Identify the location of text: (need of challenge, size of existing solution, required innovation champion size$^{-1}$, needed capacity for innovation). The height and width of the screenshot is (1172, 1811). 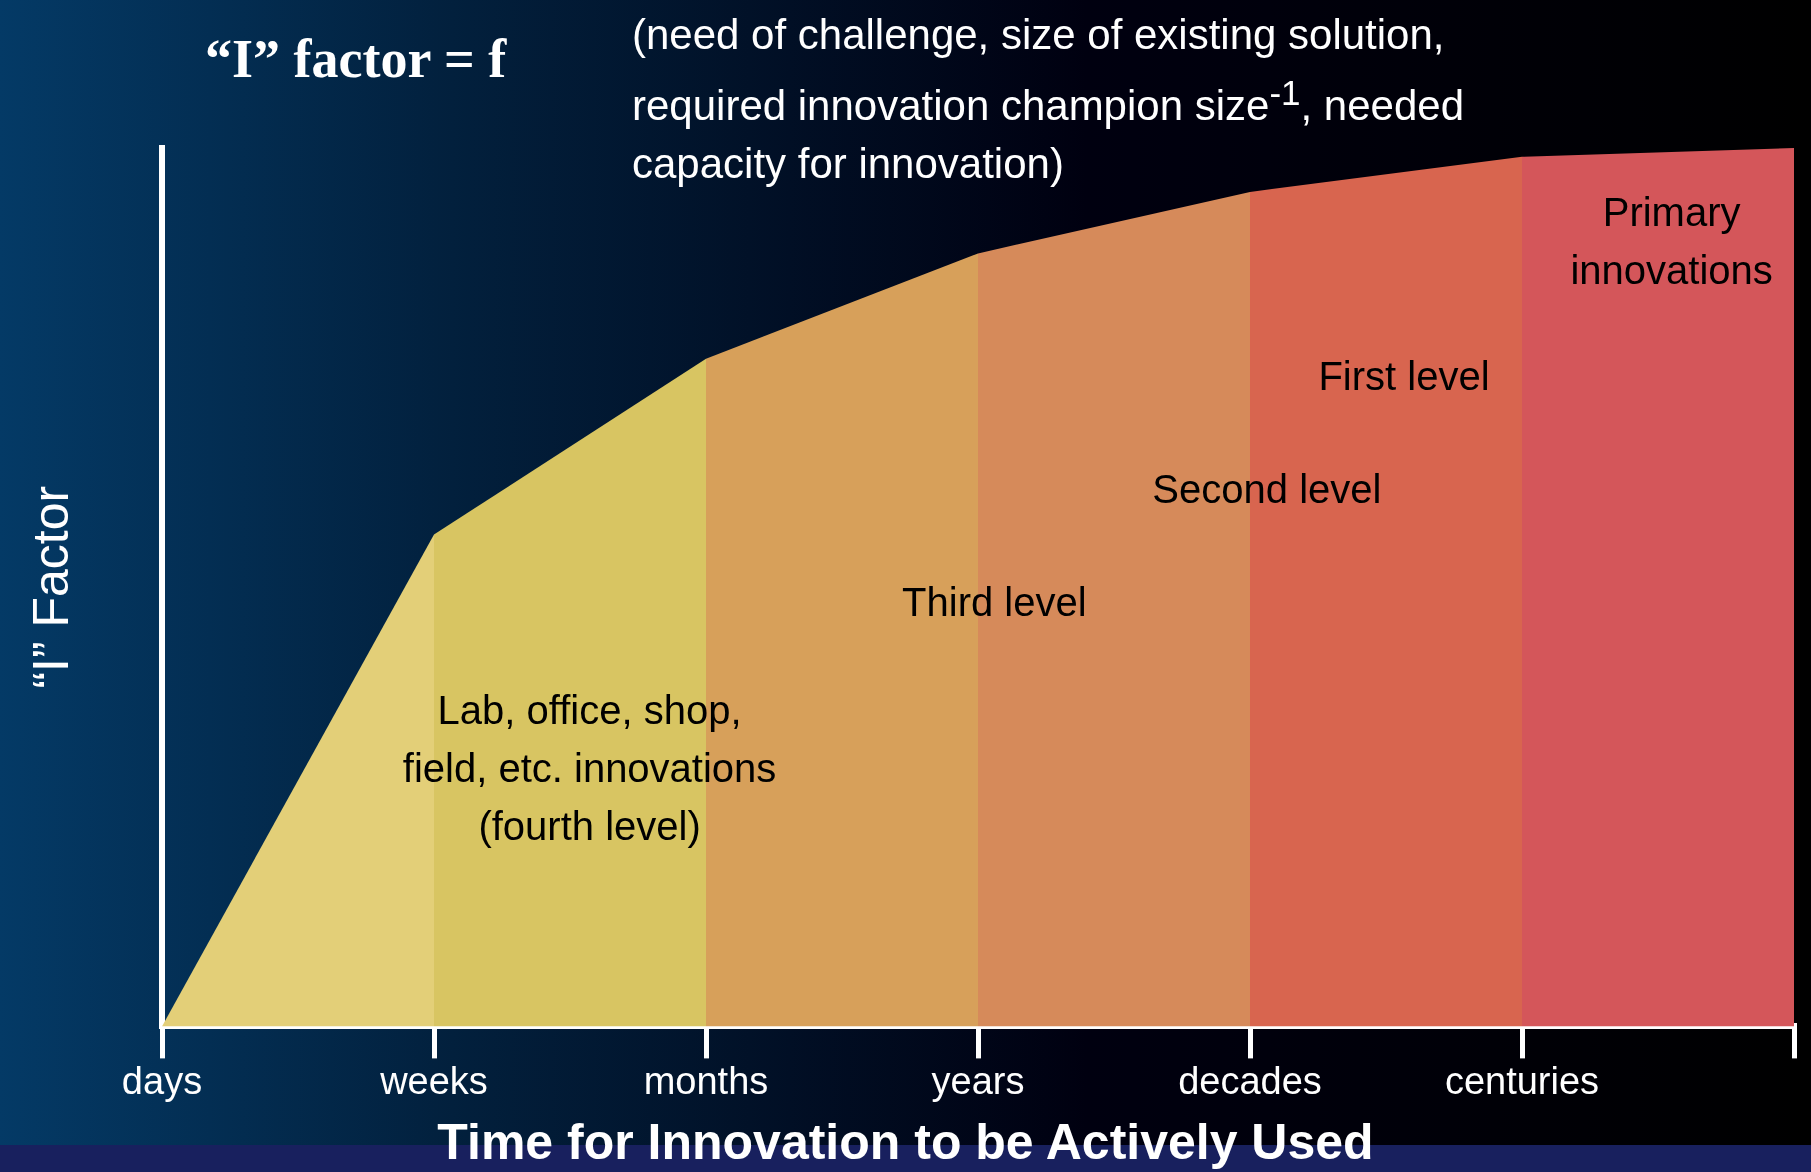
(1048, 99).